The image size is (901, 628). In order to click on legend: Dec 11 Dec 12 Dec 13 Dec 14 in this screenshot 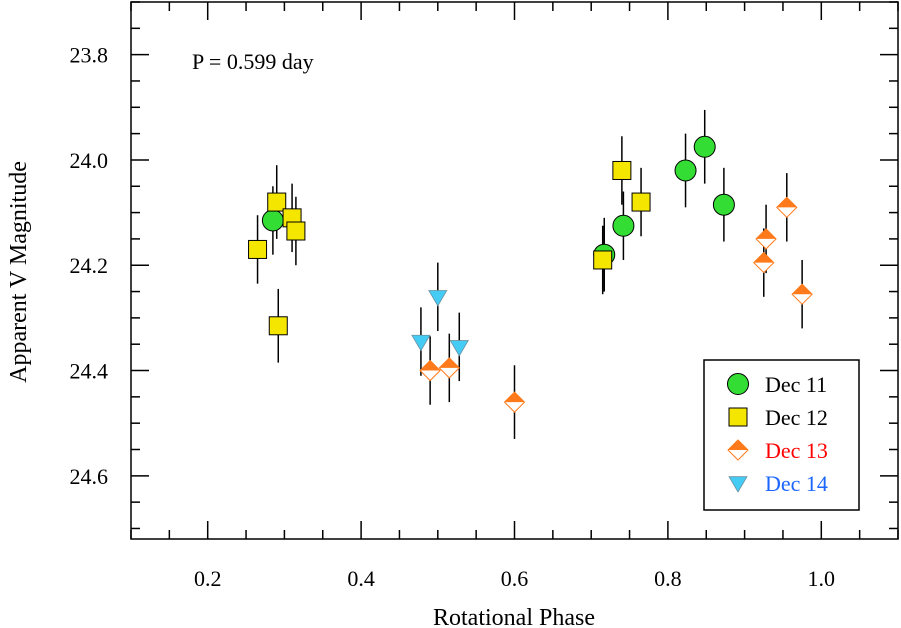, I will do `click(781, 435)`.